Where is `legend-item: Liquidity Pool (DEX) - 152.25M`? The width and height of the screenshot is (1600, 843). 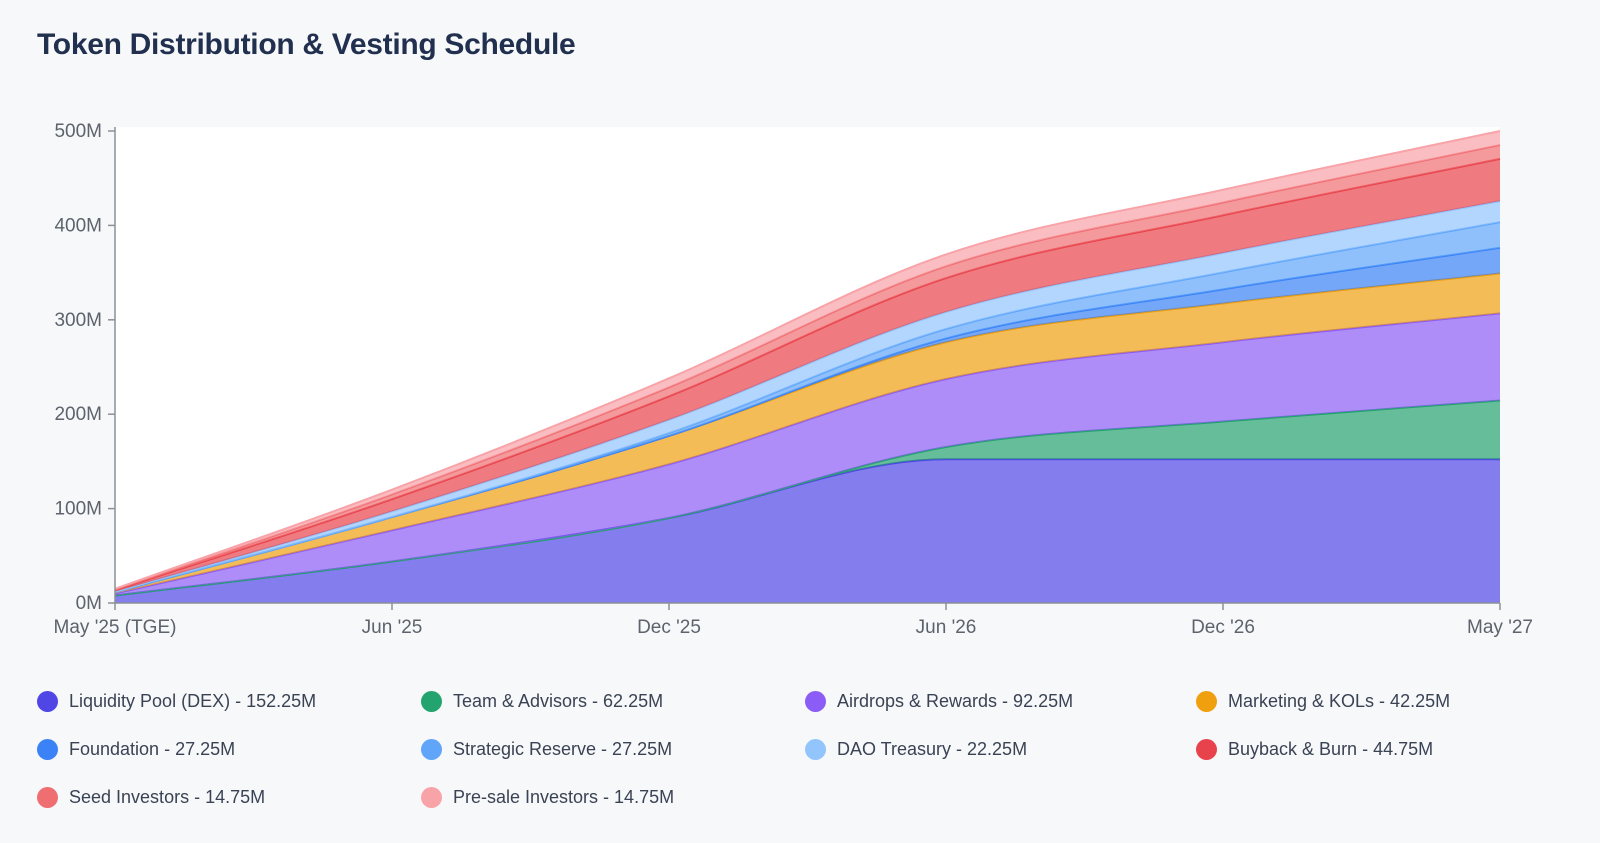
legend-item: Liquidity Pool (DEX) - 152.25M is located at coordinates (229, 701).